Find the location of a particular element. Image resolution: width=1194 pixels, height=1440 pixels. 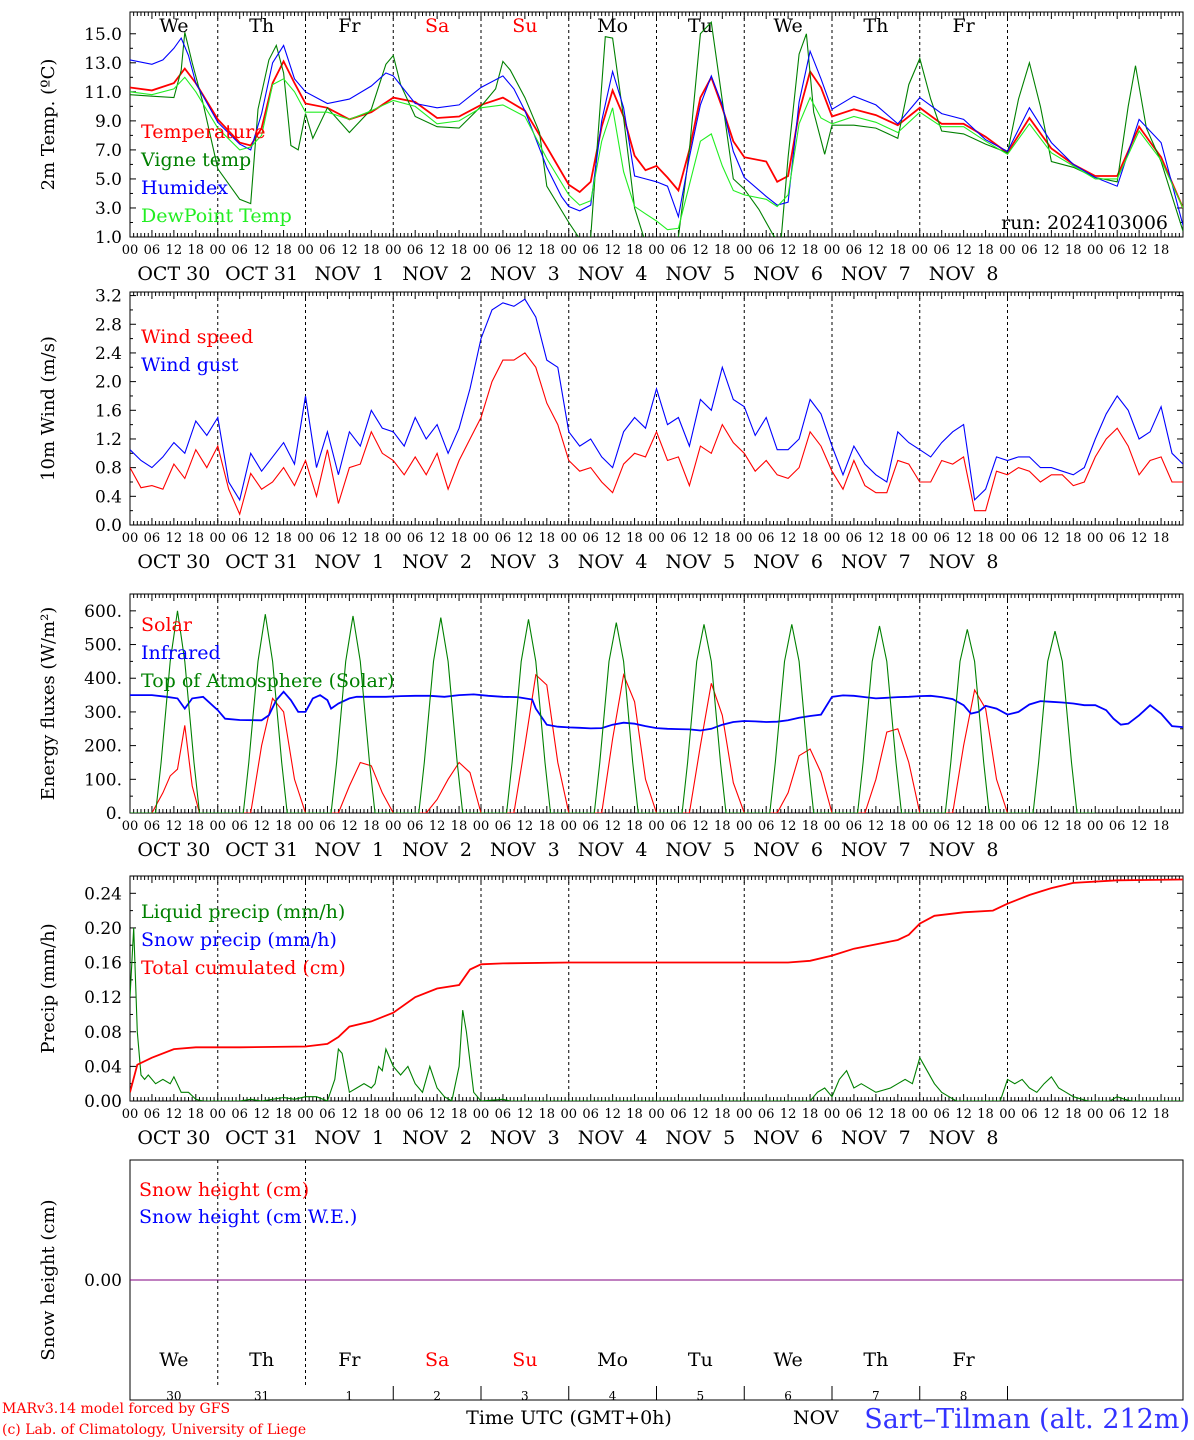

day-number-label: 4 is located at coordinates (613, 1396).